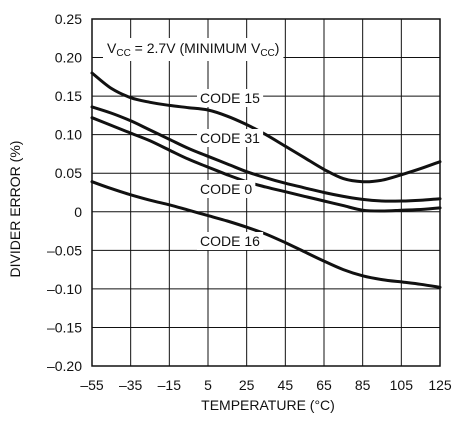 The width and height of the screenshot is (455, 421). What do you see at coordinates (78, 212) in the screenshot?
I see `y-tick-label: 0` at bounding box center [78, 212].